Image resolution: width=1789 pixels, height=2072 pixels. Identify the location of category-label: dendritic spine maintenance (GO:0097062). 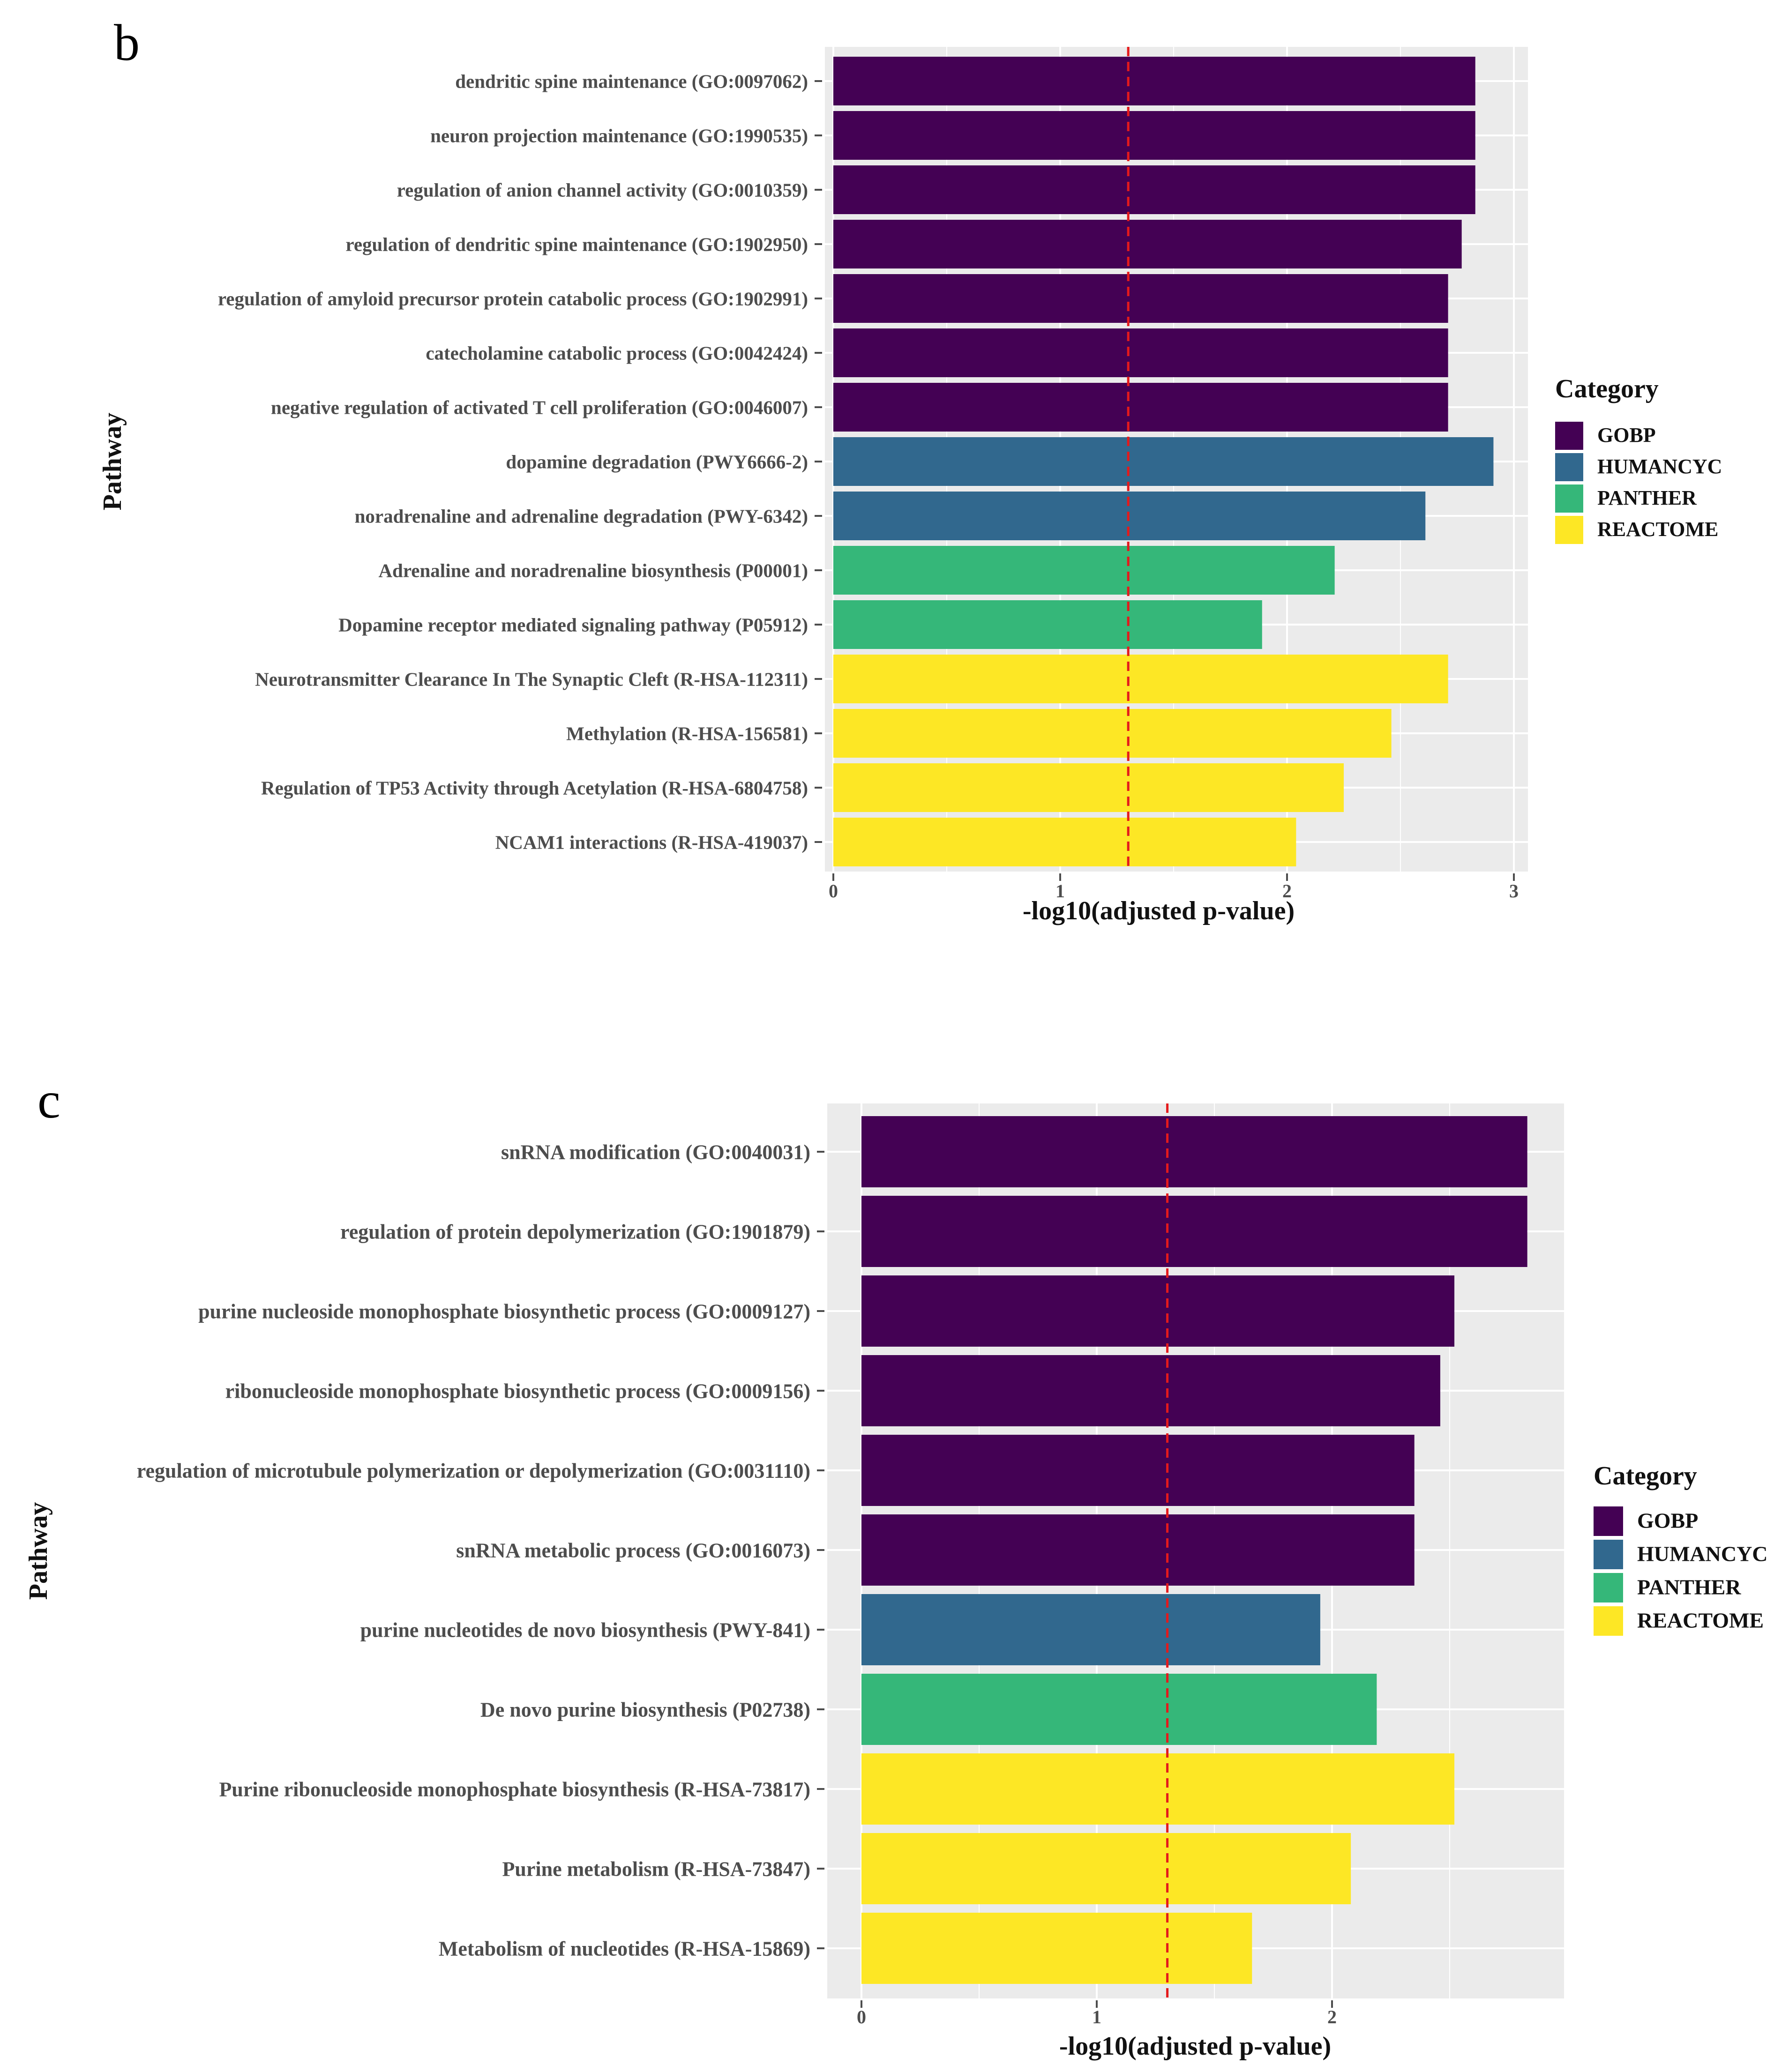
(631, 81).